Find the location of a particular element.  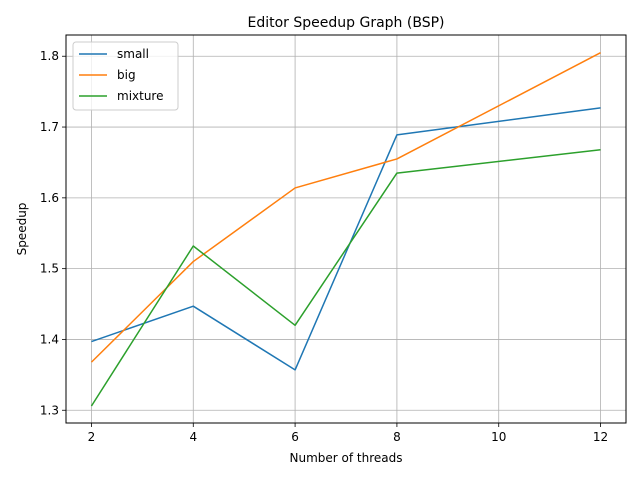

x-tick-label: 2 is located at coordinates (92, 437).